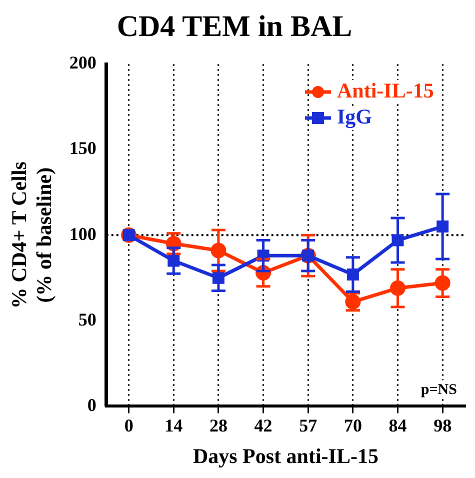  Describe the element at coordinates (443, 426) in the screenshot. I see `x-tick-label: 98` at that location.